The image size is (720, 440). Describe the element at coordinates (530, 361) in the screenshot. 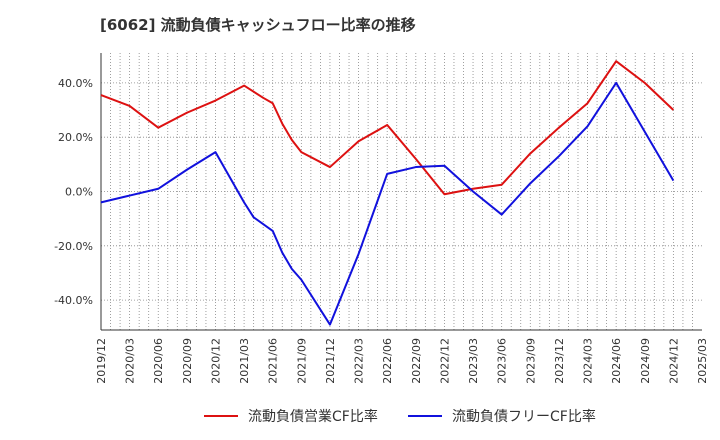

I see `x-tick-label: 2023/09` at that location.